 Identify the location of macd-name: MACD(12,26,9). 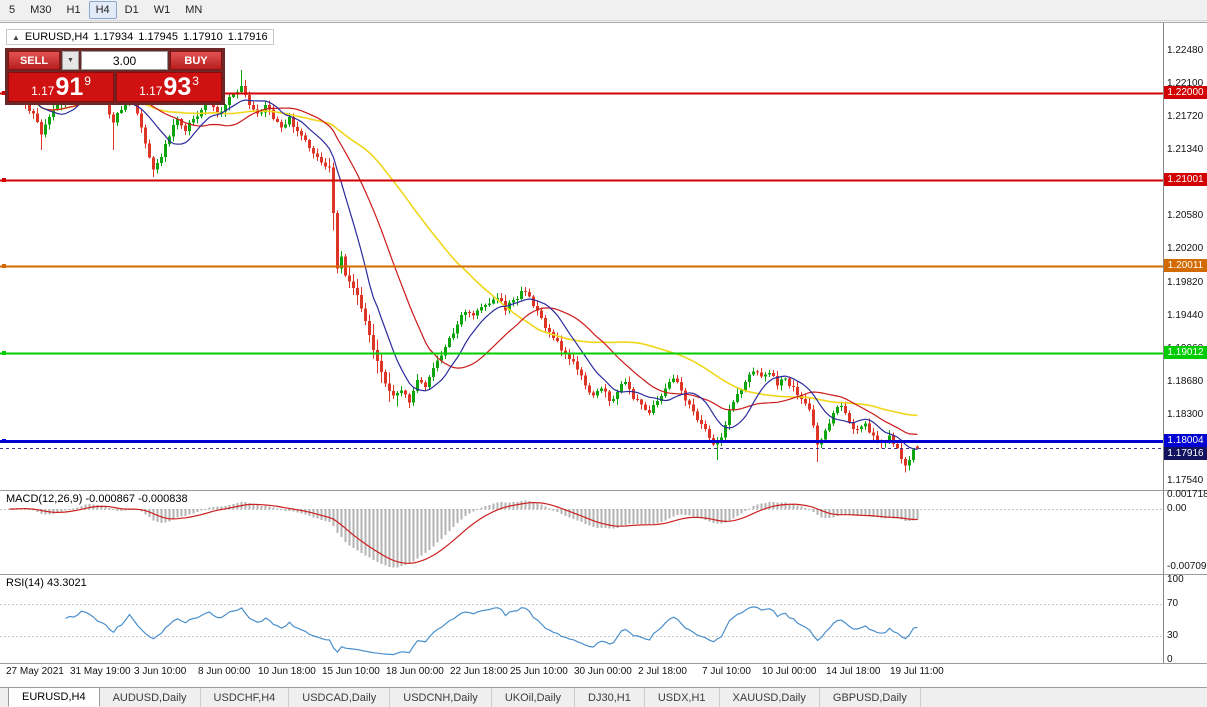
(44, 499).